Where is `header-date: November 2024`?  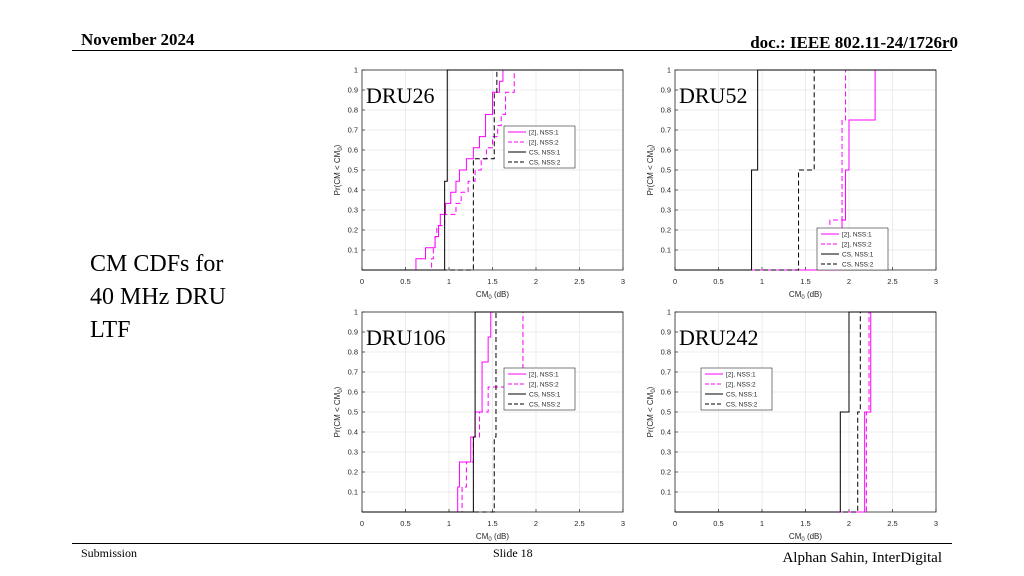
header-date: November 2024 is located at coordinates (138, 39).